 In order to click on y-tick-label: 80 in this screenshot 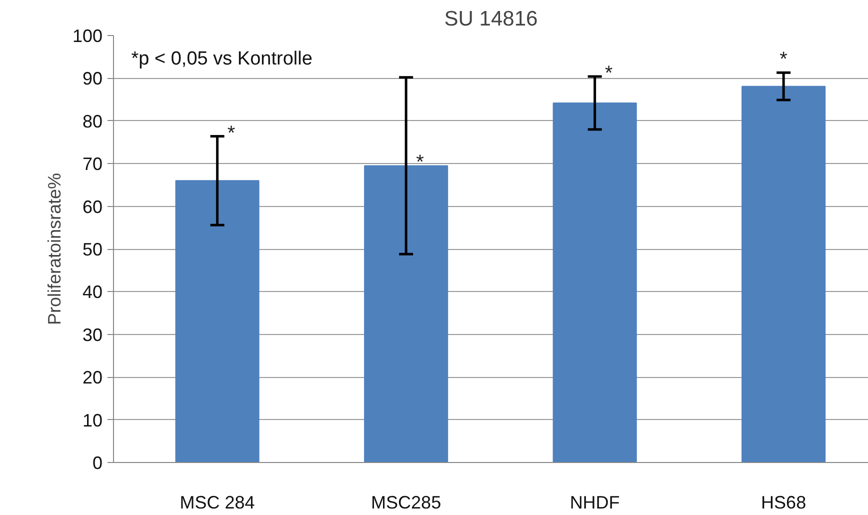, I will do `click(92, 121)`.